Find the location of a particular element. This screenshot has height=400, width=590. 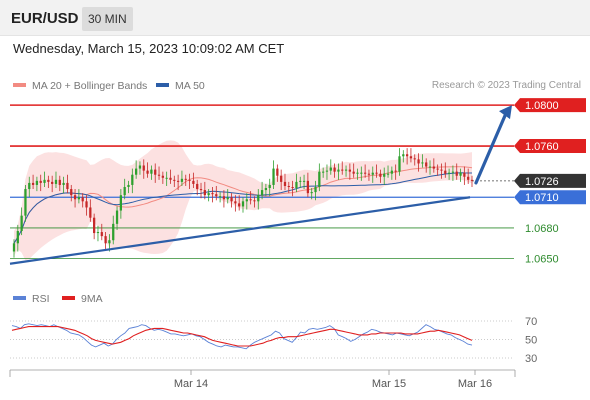

interval-button: 30 MIN is located at coordinates (107, 19).